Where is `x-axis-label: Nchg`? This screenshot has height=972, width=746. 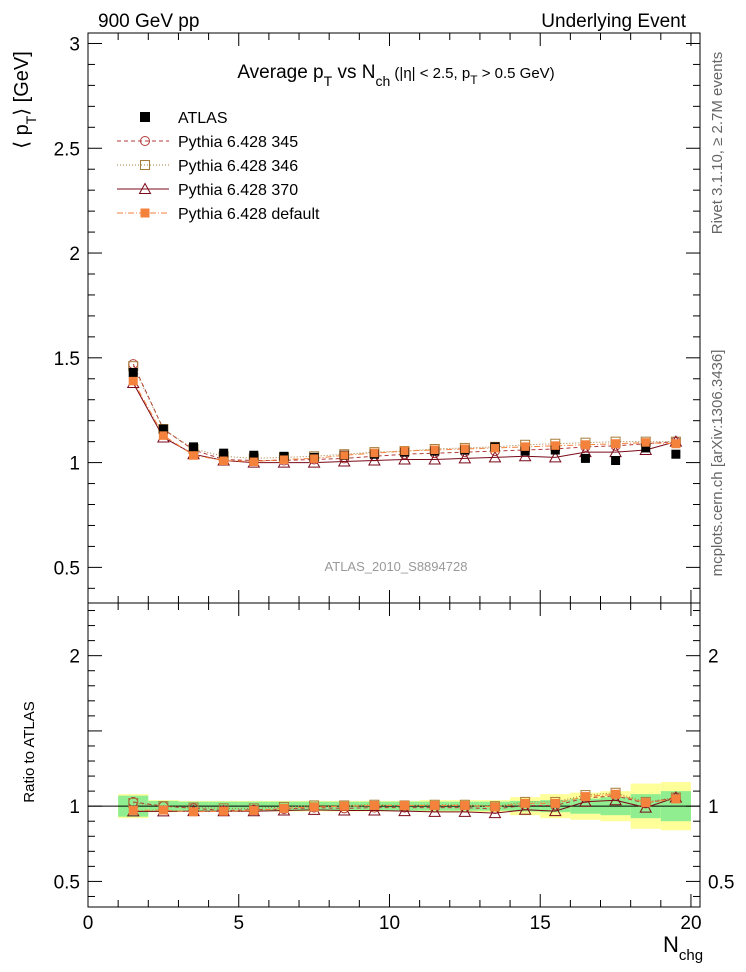
x-axis-label: Nchg is located at coordinates (683, 948).